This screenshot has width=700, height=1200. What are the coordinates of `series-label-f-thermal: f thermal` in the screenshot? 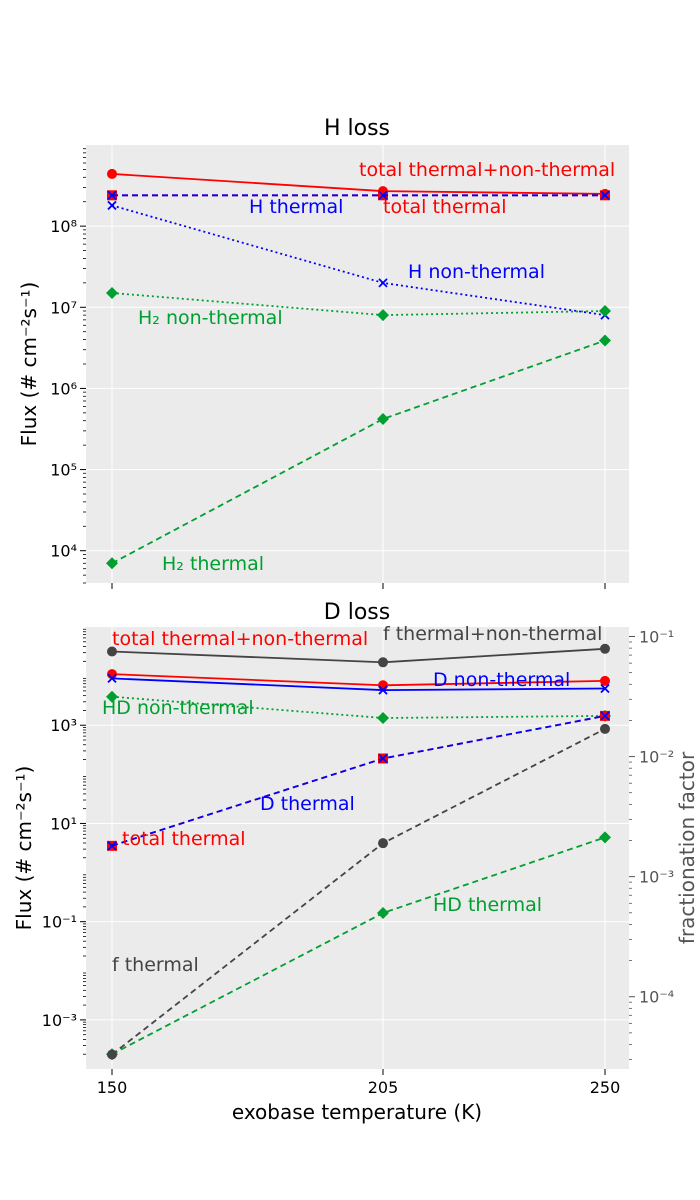 It's located at (155, 965).